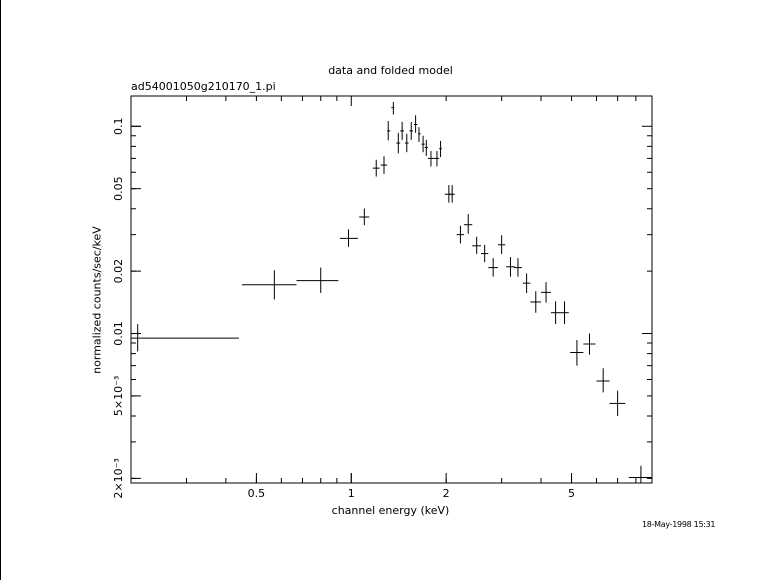  Describe the element at coordinates (390, 70) in the screenshot. I see `chart-title: data and folded model` at that location.